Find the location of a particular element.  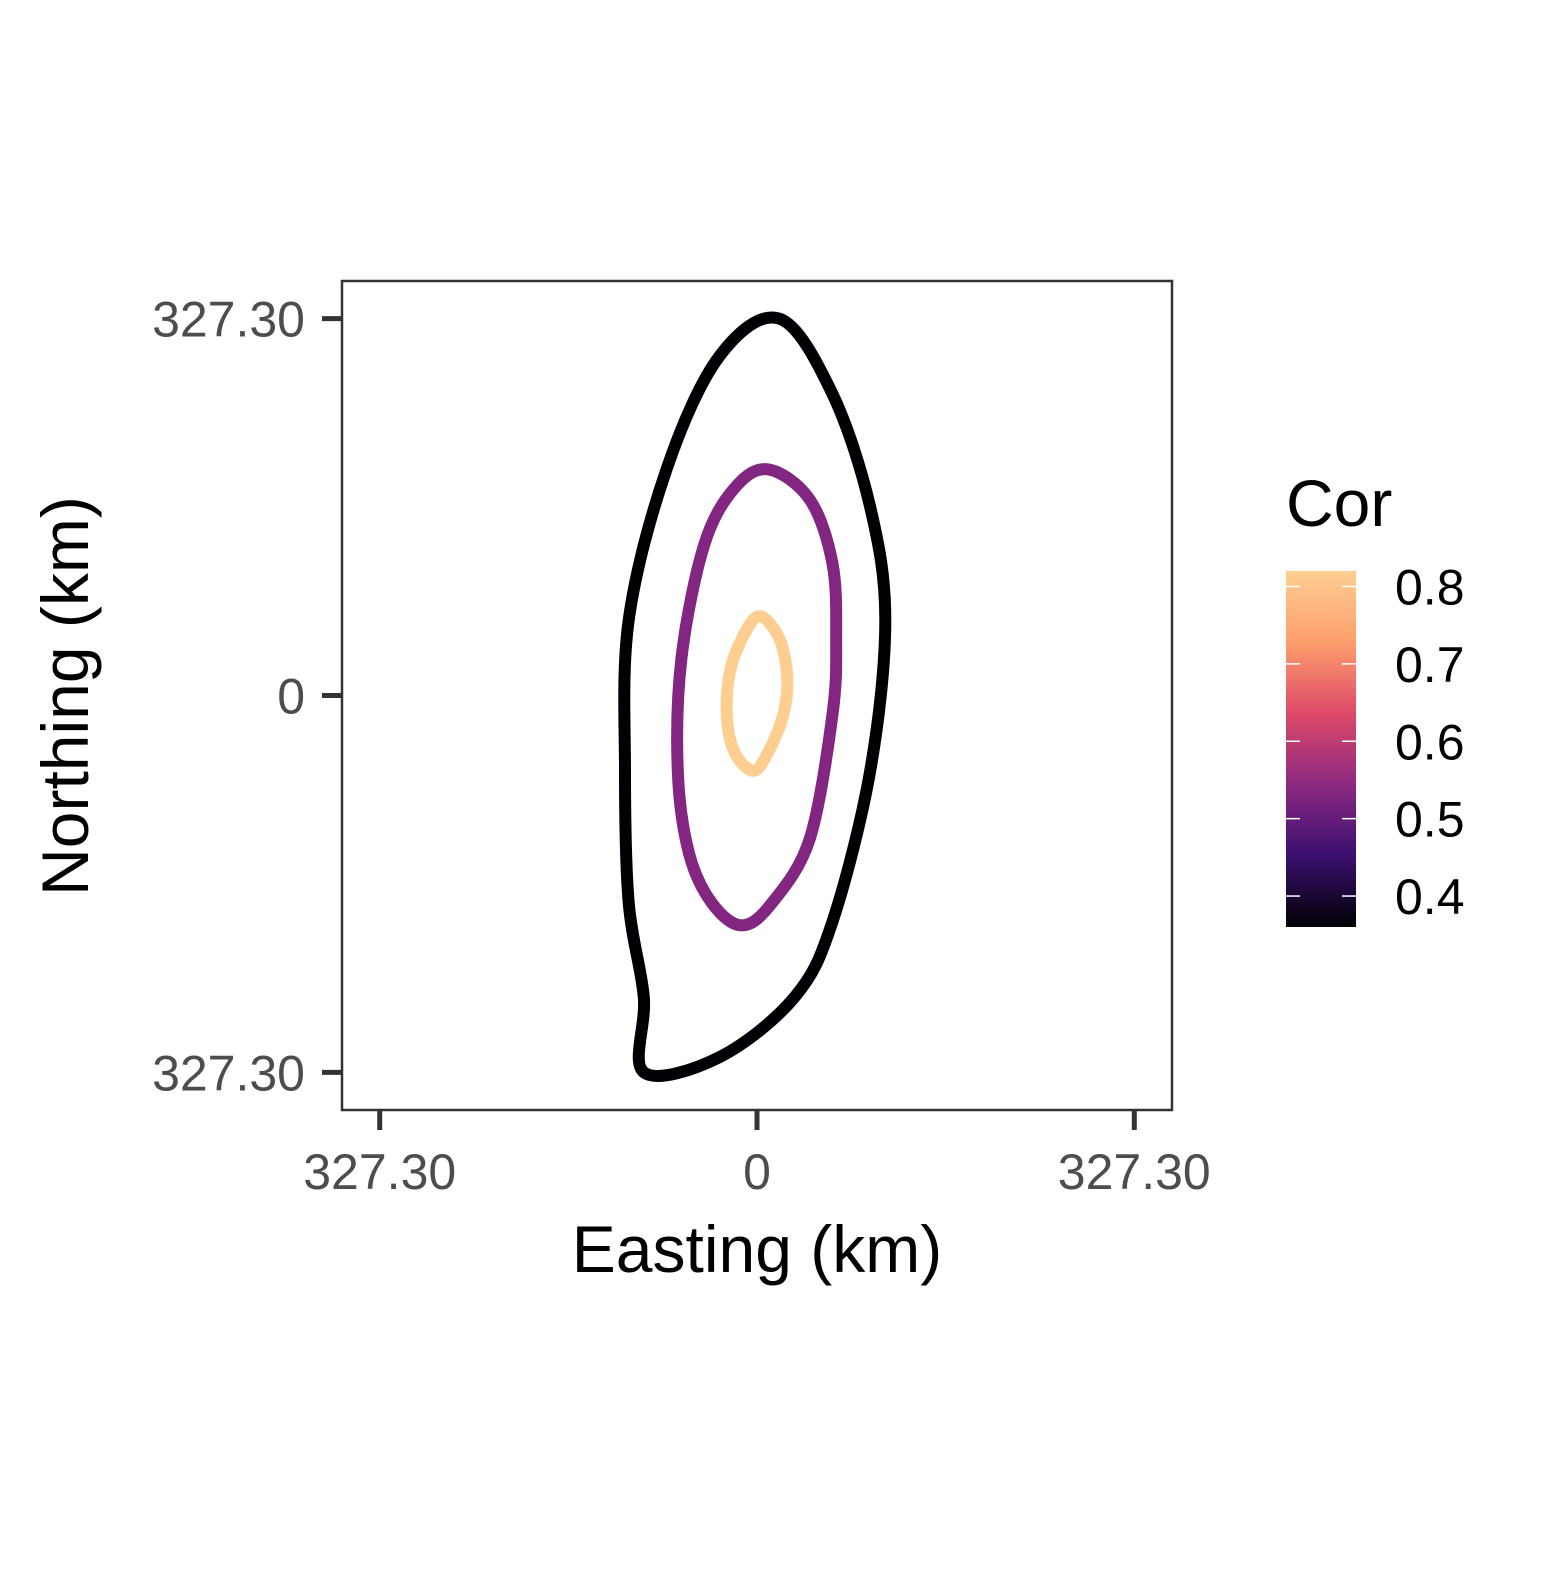

y-tick-label: 0 is located at coordinates (291, 697).